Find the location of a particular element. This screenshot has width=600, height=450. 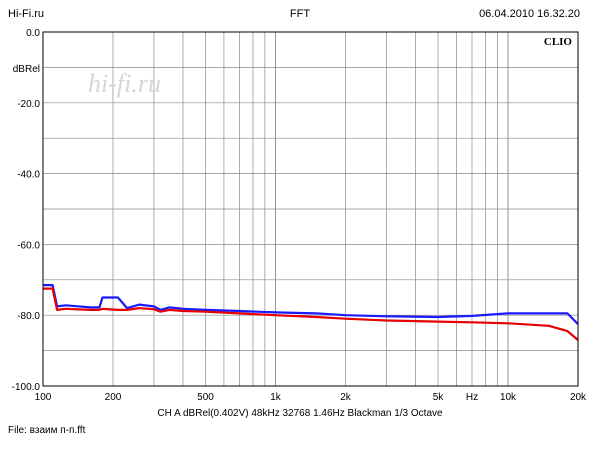

series-layer is located at coordinates (311, 312).